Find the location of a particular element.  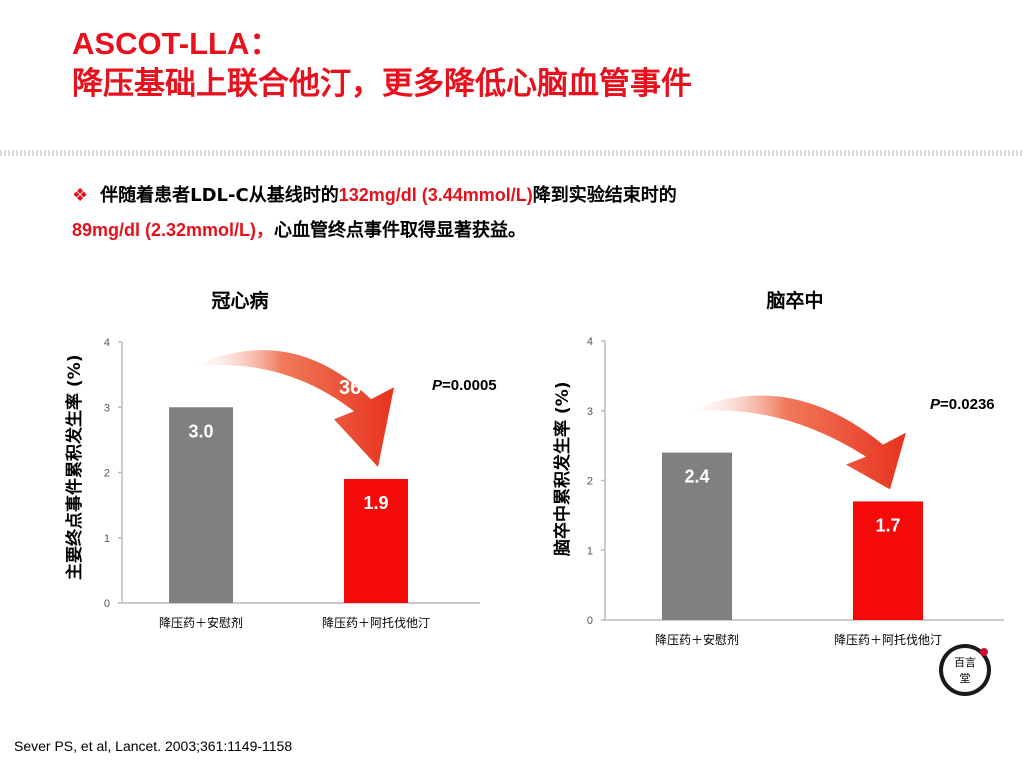

bullet-endpoint-value: 89mg/dl (2.32mmol/L)， is located at coordinates (173, 230).